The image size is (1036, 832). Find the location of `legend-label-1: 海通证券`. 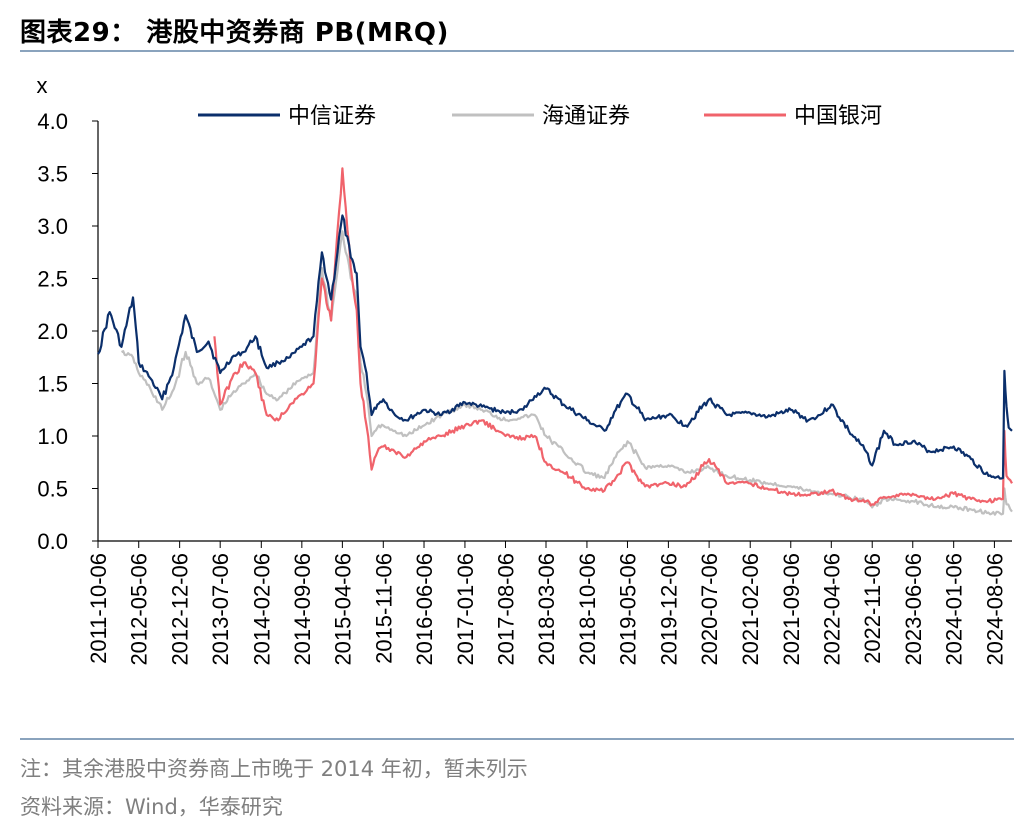

legend-label-1: 海通证券 is located at coordinates (586, 116).